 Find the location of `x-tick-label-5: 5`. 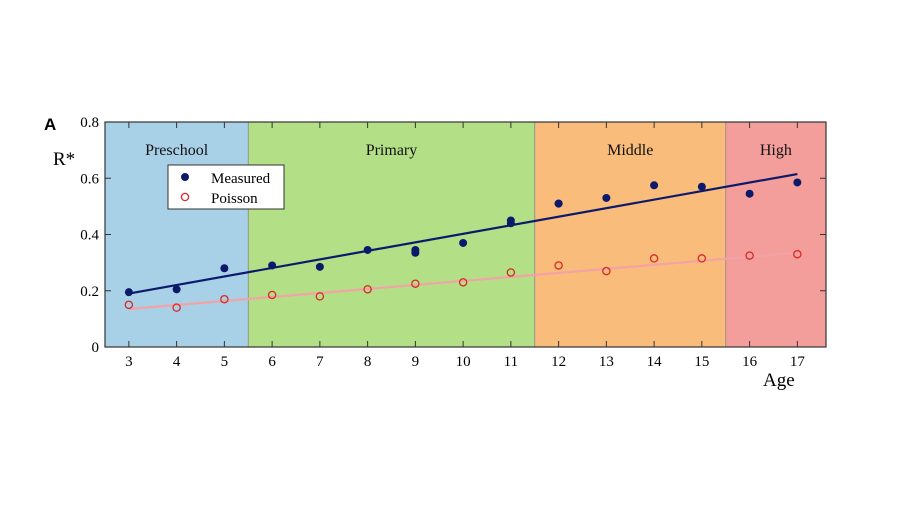

x-tick-label-5: 5 is located at coordinates (225, 362).